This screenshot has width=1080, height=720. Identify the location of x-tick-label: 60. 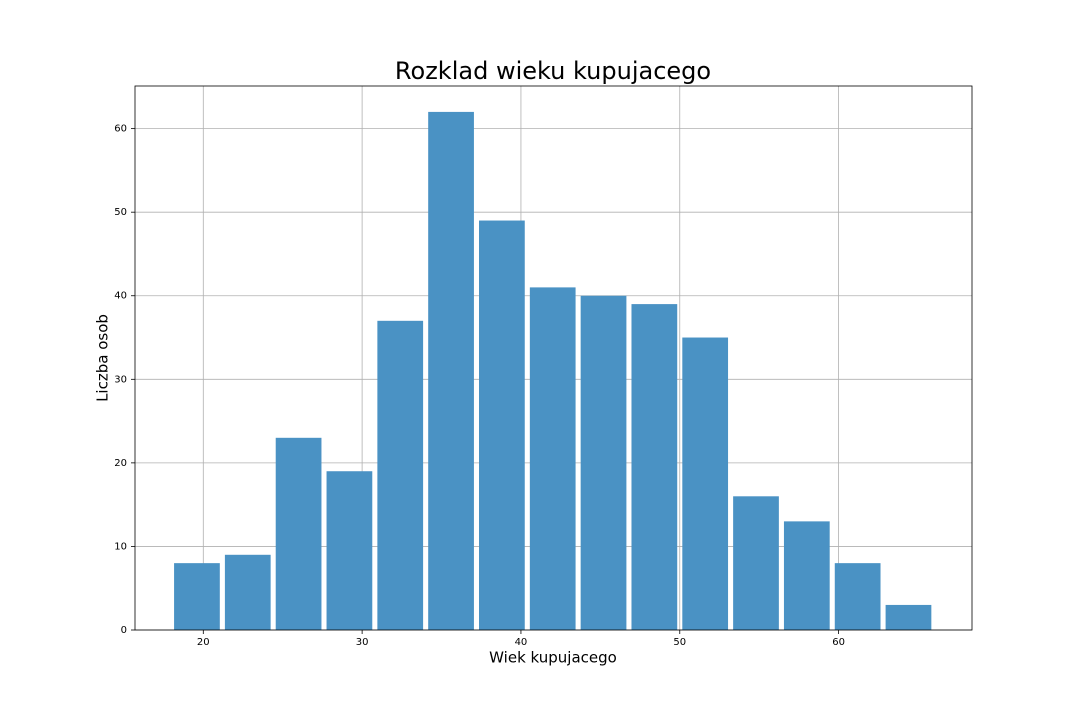
(838, 642).